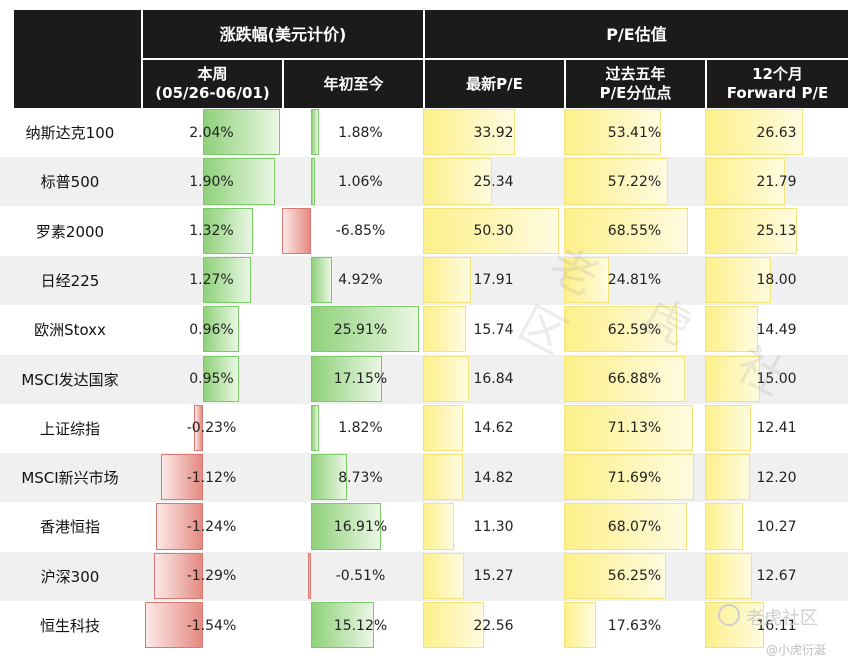 Image resolution: width=855 pixels, height=669 pixels. I want to click on ytd-change-value: 1.88%, so click(360, 132).